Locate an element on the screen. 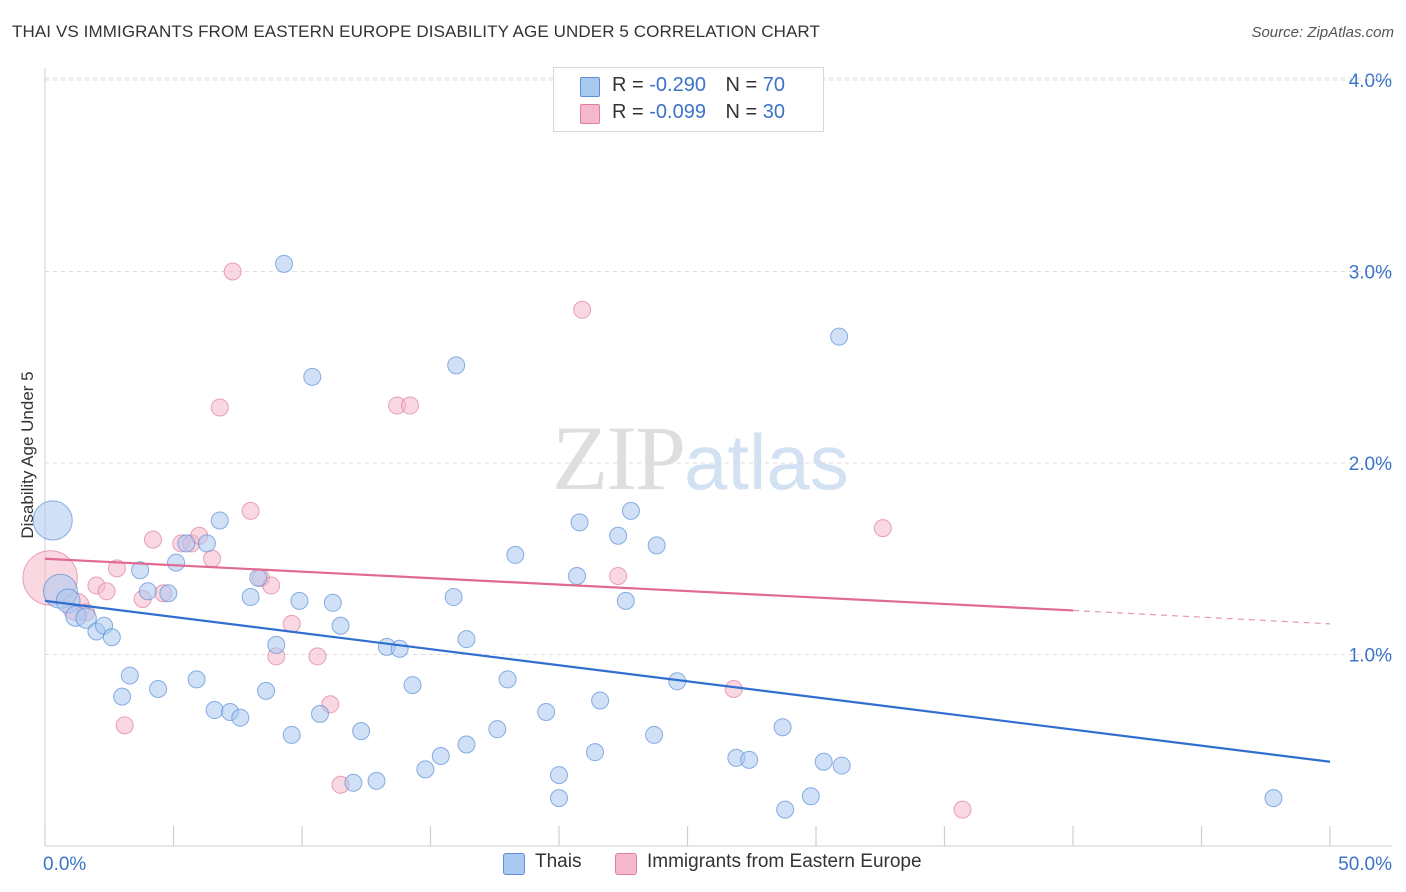 This screenshot has width=1406, height=892. y-tick-label: 4.0% is located at coordinates (1370, 81).